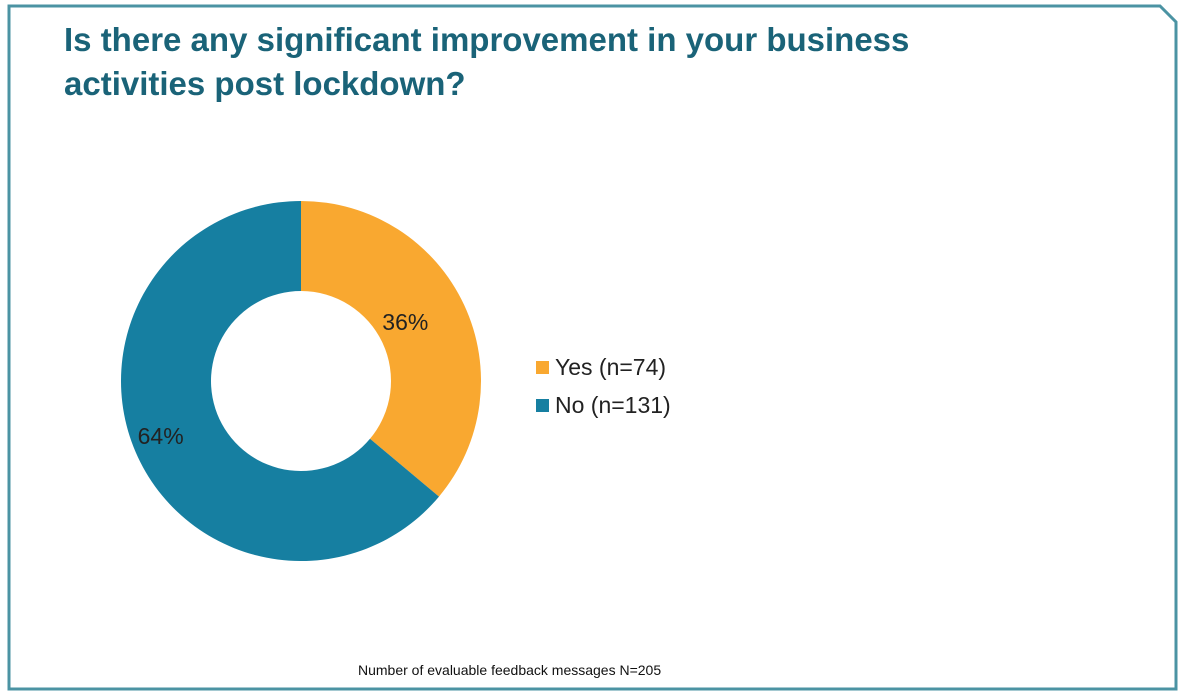 This screenshot has height=697, width=1182. What do you see at coordinates (611, 366) in the screenshot?
I see `legend-label-yes: Yes (n=74)` at bounding box center [611, 366].